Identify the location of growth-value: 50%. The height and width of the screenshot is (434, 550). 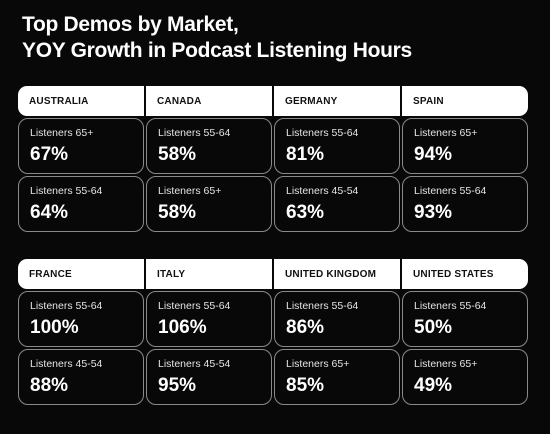
(433, 327).